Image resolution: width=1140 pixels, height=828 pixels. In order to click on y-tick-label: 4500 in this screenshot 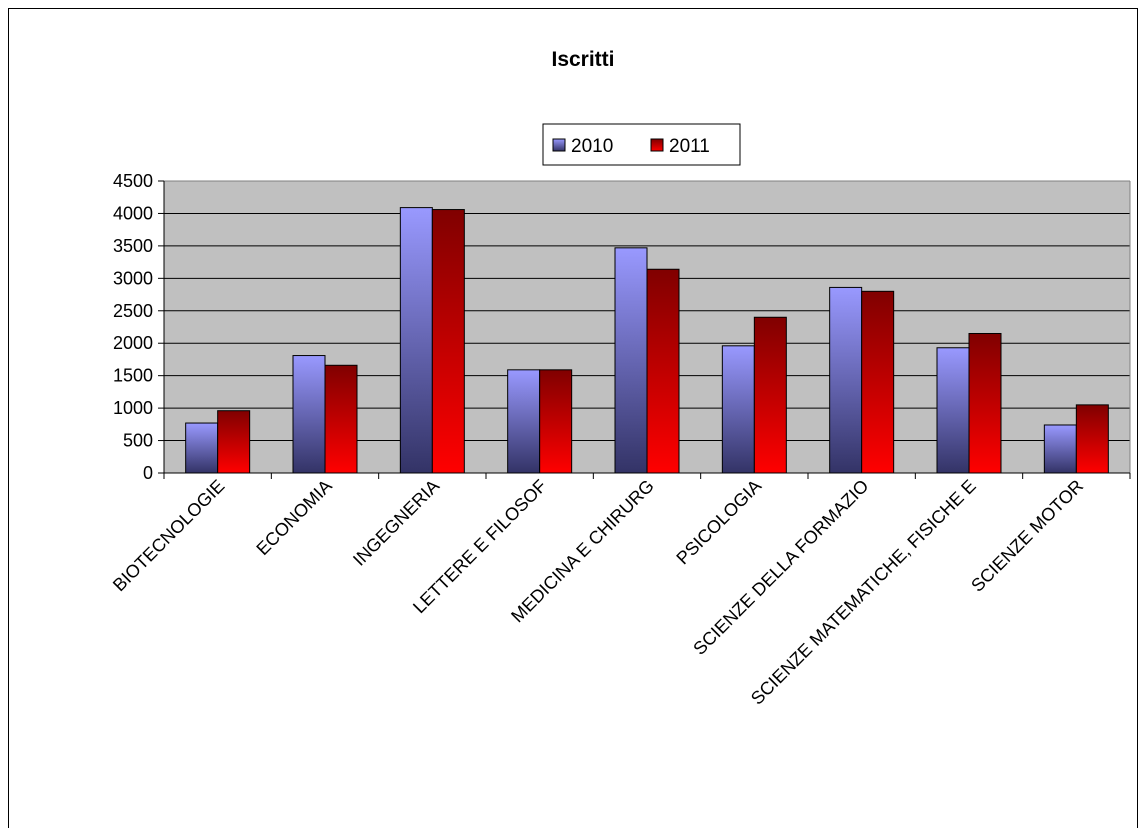, I will do `click(133, 181)`.